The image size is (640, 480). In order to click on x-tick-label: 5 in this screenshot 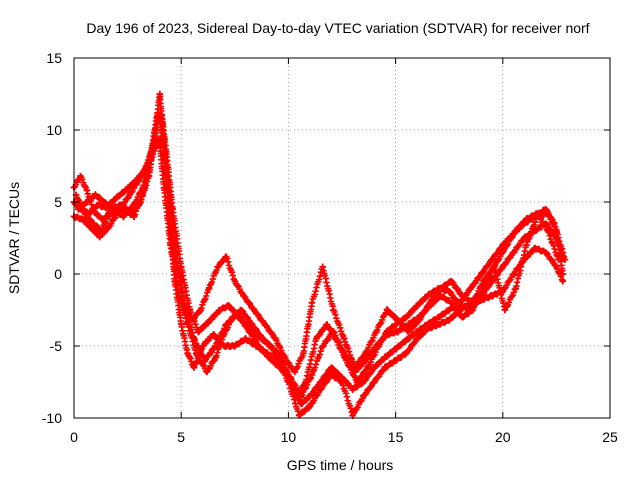, I will do `click(181, 437)`.